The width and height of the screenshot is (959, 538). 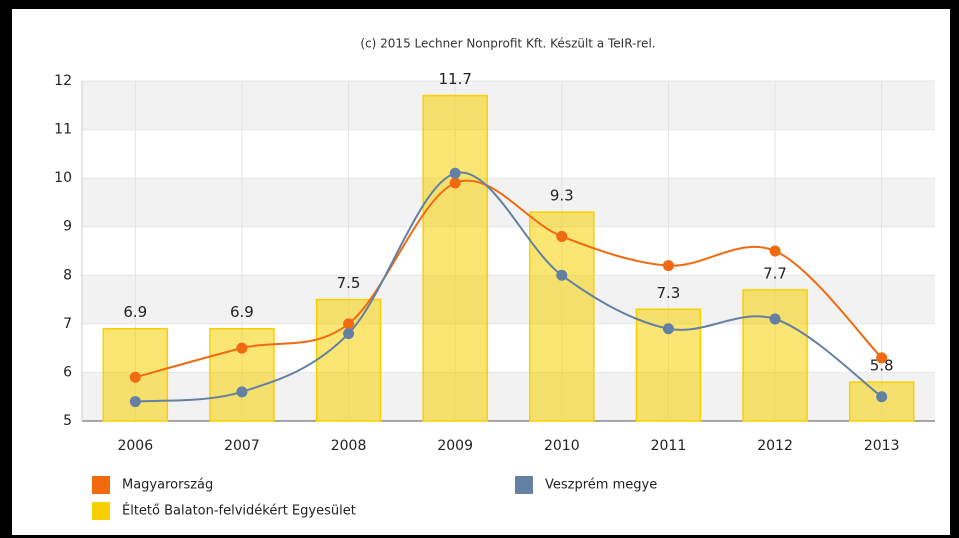 I want to click on y-tick-label: 10, so click(x=63, y=178).